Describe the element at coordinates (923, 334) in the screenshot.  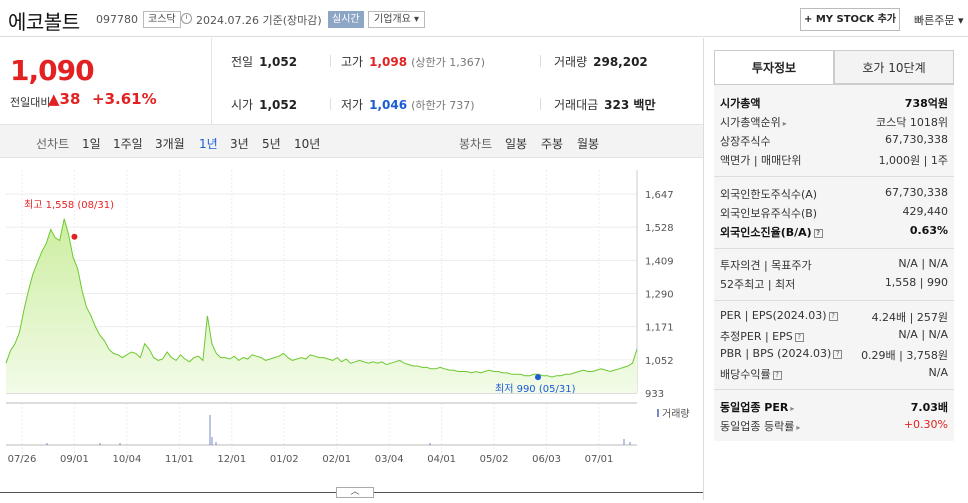
I see `est-per-value: N/A | N/A` at that location.